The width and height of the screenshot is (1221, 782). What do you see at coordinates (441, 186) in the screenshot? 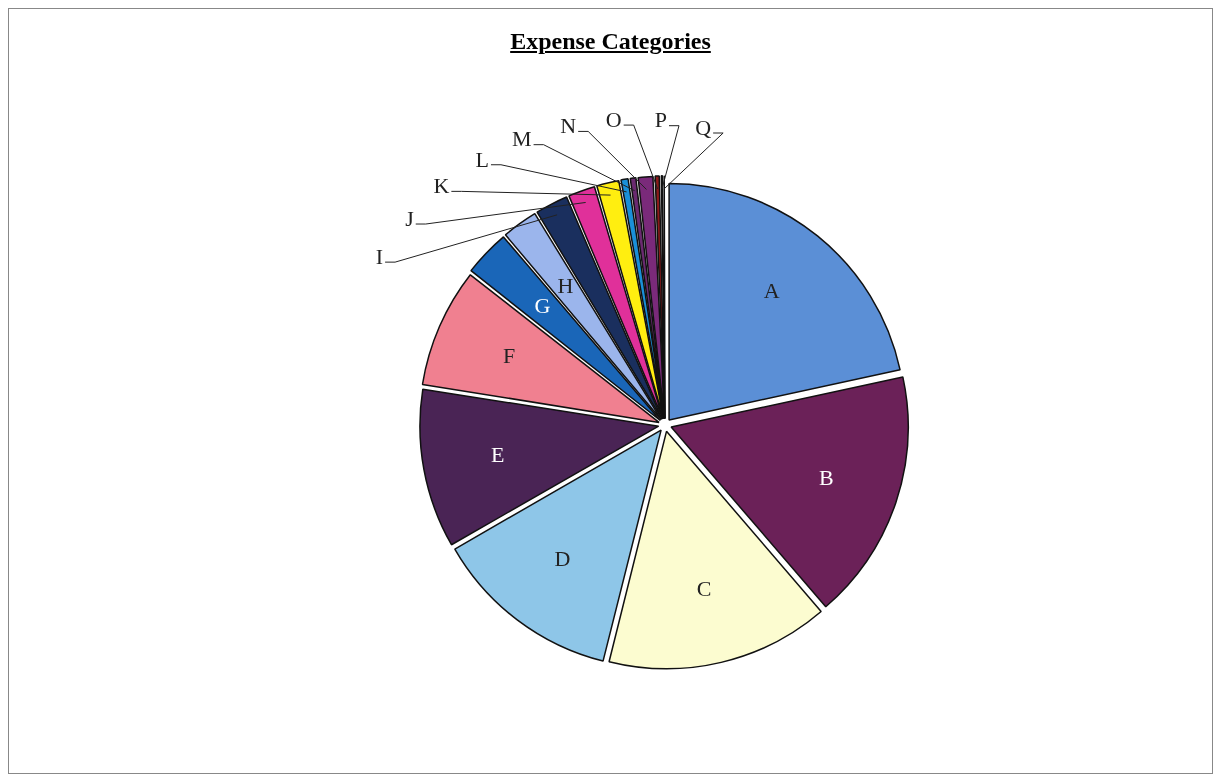
I see `slice-label: K` at bounding box center [441, 186].